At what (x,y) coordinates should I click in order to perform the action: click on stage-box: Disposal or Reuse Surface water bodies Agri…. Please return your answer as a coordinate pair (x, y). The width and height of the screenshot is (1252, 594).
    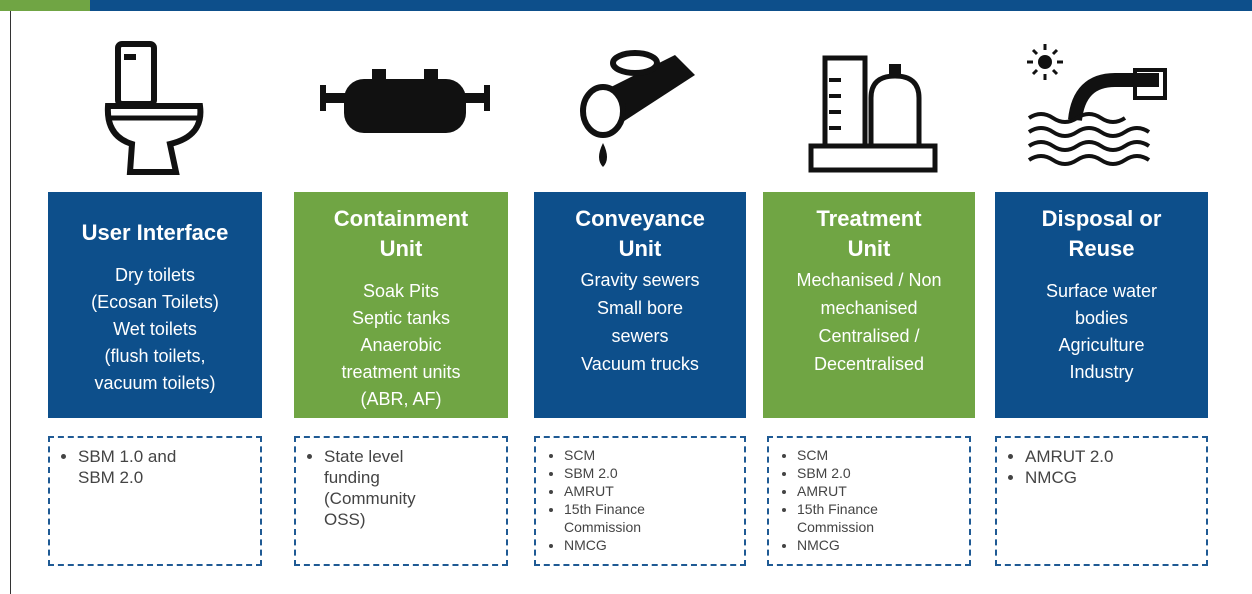
    Looking at the image, I should click on (1101, 305).